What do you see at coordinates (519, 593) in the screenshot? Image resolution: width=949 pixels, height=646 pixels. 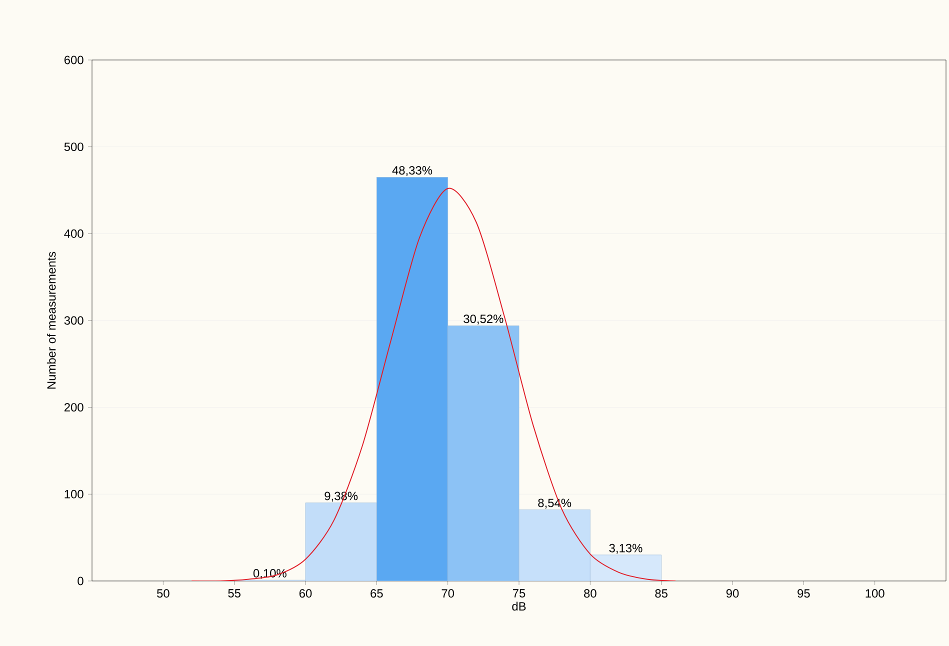 I see `x-tick-label: 75` at bounding box center [519, 593].